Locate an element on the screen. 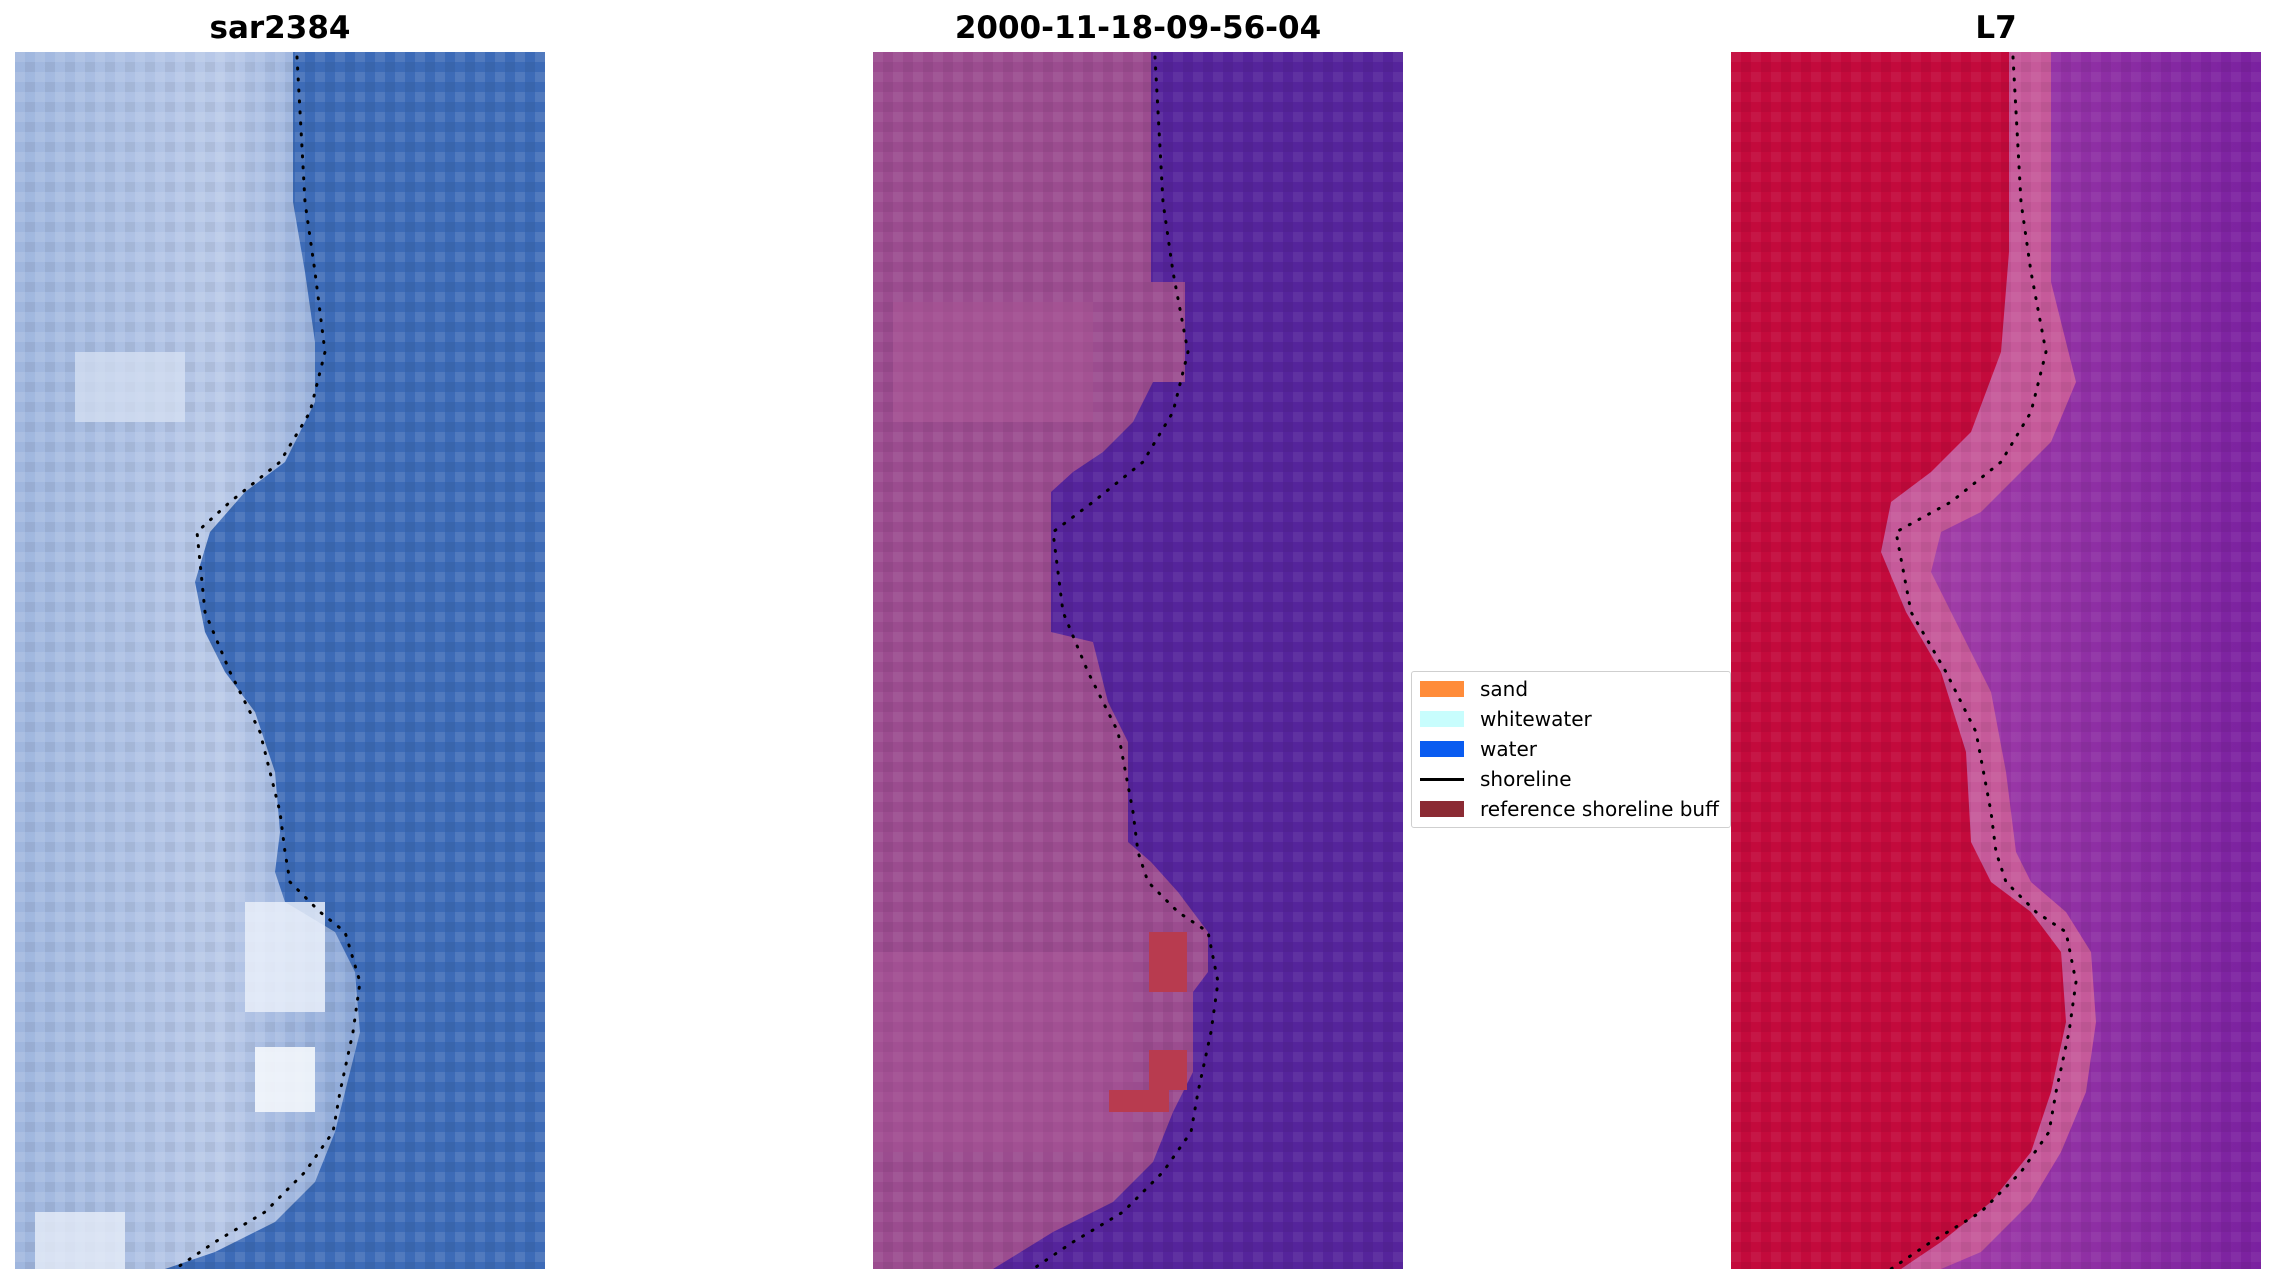 Image resolution: width=2274 pixels, height=1283 pixels. panel-title-classification: 2000-11-18-09-56-04 is located at coordinates (1138, 28).